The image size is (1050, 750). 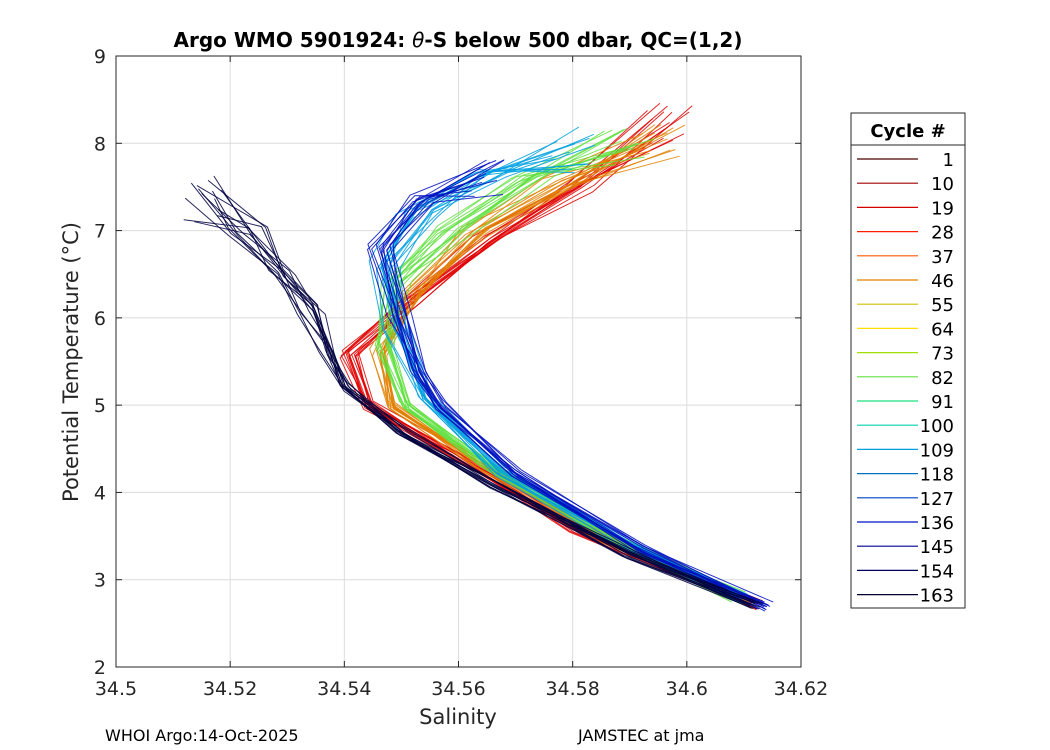 I want to click on legend-label: 163, so click(x=937, y=596).